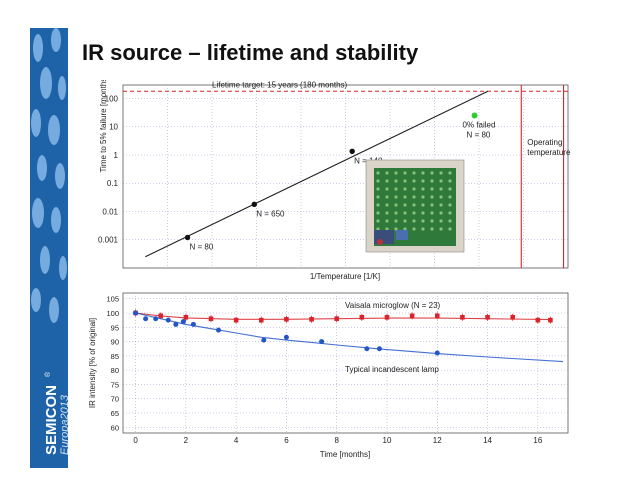 This screenshot has width=638, height=493. What do you see at coordinates (415, 206) in the screenshot?
I see `emitter-board-photo` at bounding box center [415, 206].